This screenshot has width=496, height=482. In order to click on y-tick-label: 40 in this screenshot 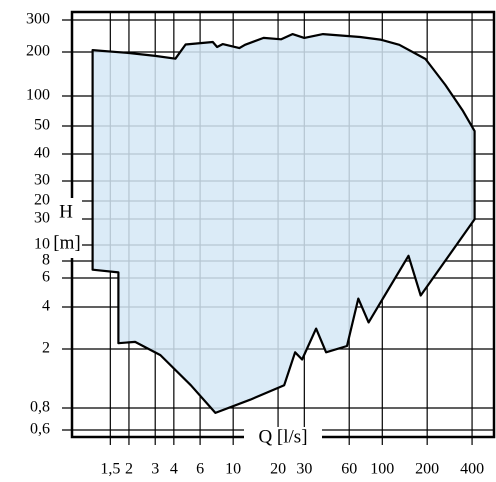, I will do `click(42, 153)`.